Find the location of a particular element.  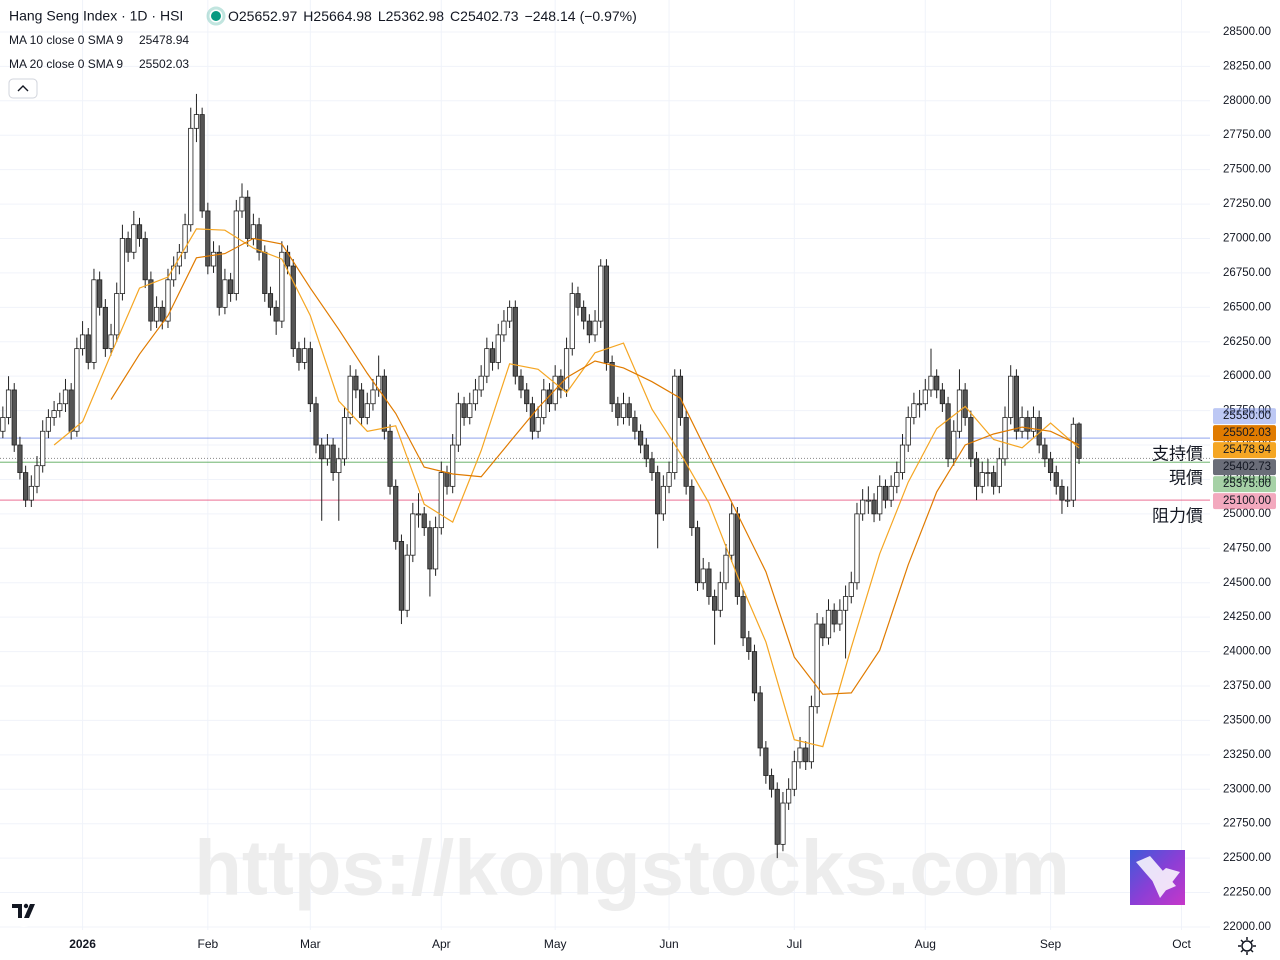

y-tick-label: 22750.00 is located at coordinates (1247, 824).